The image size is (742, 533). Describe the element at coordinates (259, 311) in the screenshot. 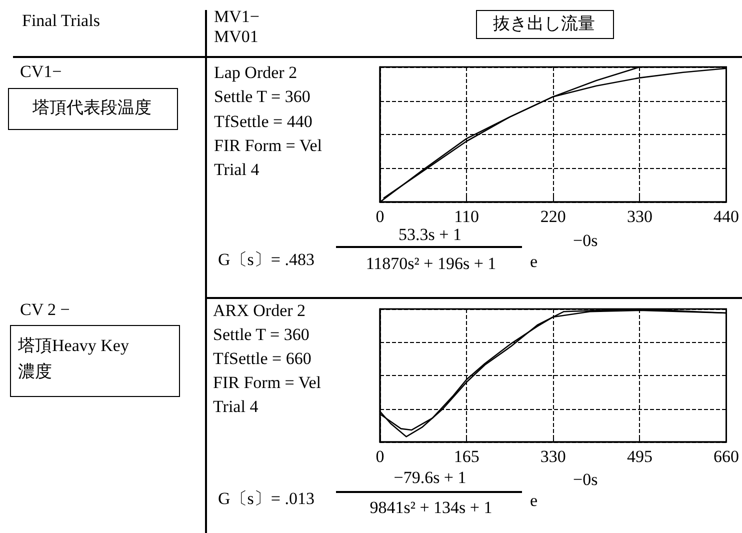

I see `text: ARX Order 2` at that location.